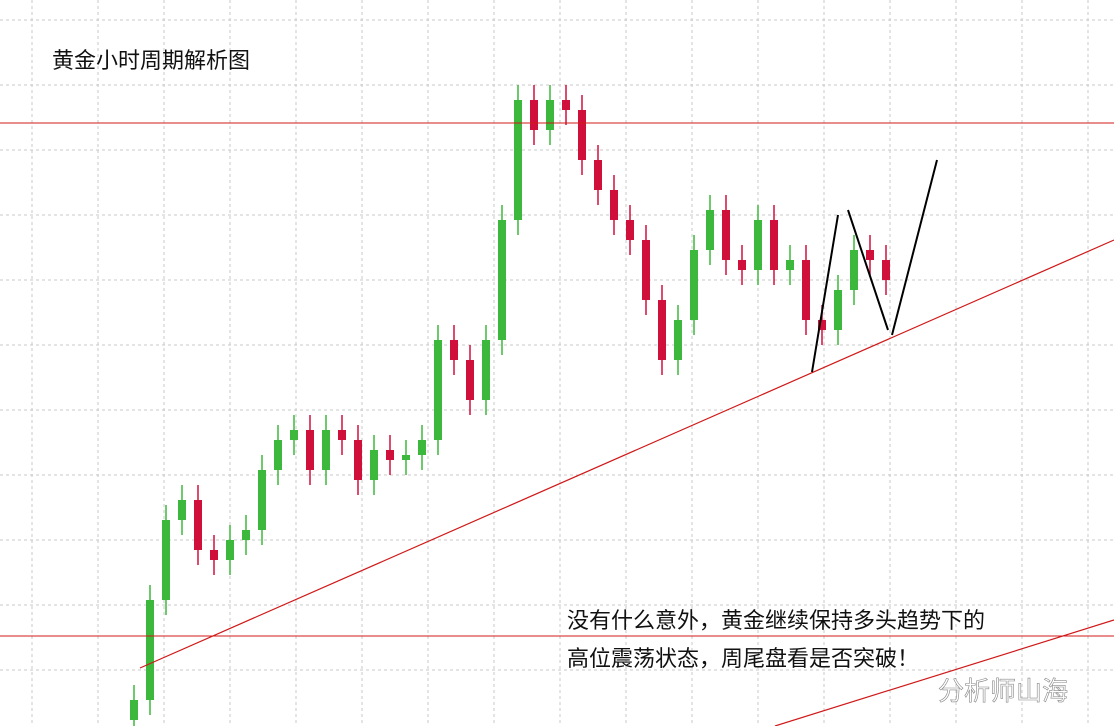 This screenshot has width=1114, height=726. I want to click on annotation: 高位震荡状态，周尾盘看是否突破！, so click(743, 659).